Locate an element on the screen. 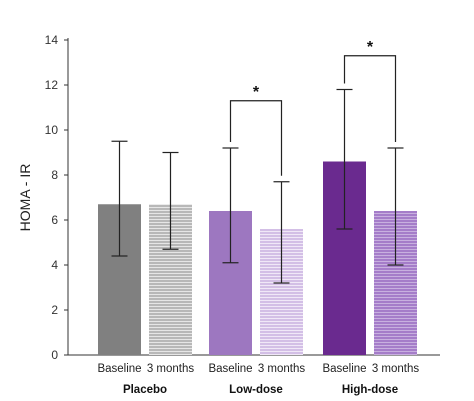 The height and width of the screenshot is (401, 474). significance-bracket-high-dose is located at coordinates (370, 98).